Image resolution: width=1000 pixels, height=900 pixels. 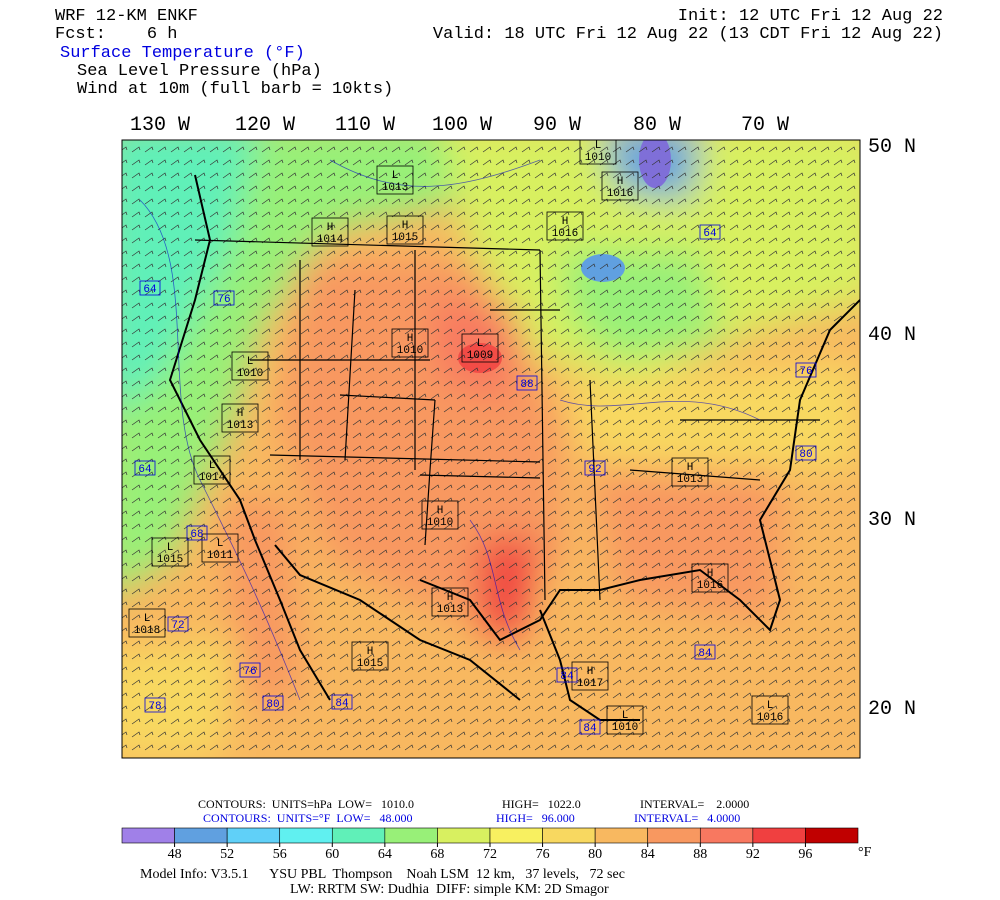 What do you see at coordinates (892, 709) in the screenshot?
I see `latitude-label: 20 N` at bounding box center [892, 709].